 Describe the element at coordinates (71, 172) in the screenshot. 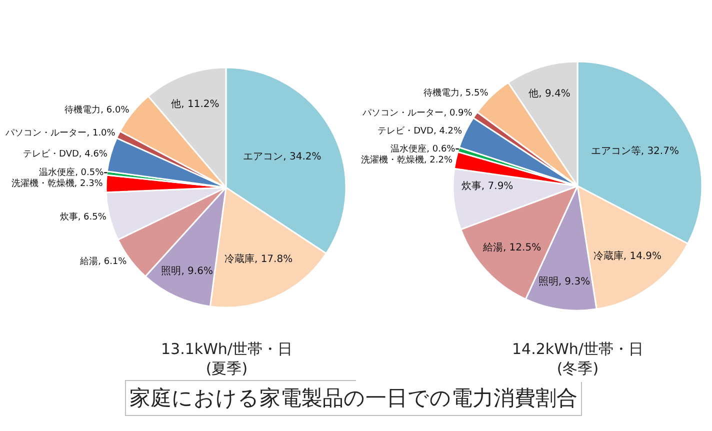

I see `slice-label: 温水便座, 0.5%` at that location.